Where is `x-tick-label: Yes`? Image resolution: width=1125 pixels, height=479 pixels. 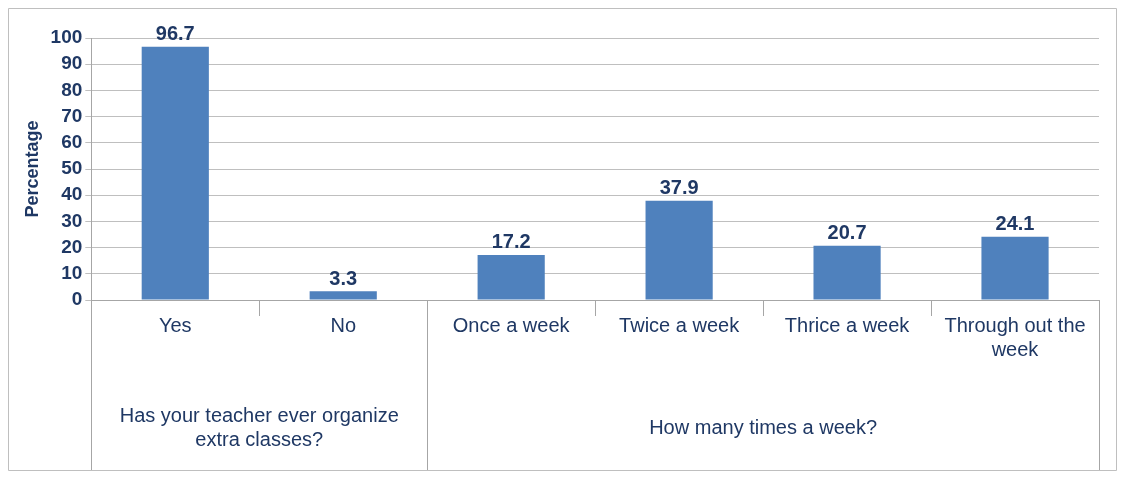 x-tick-label: Yes is located at coordinates (175, 324).